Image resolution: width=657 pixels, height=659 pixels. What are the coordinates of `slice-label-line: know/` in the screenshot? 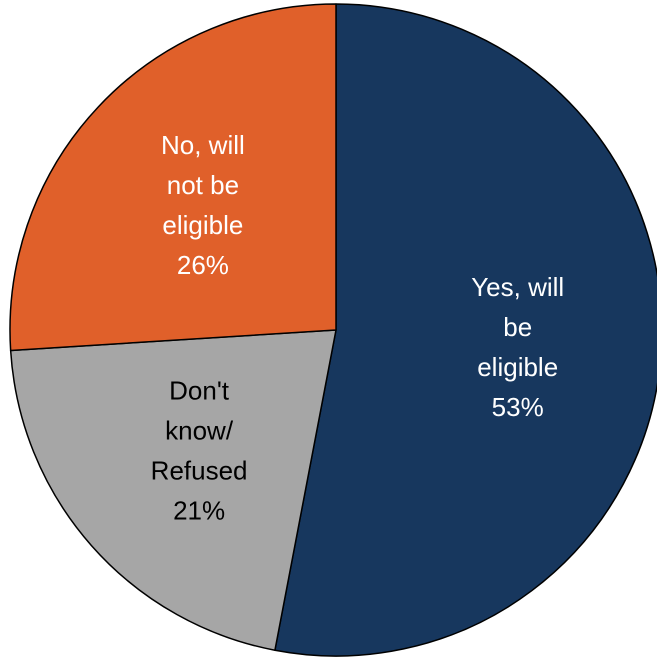 It's located at (199, 431).